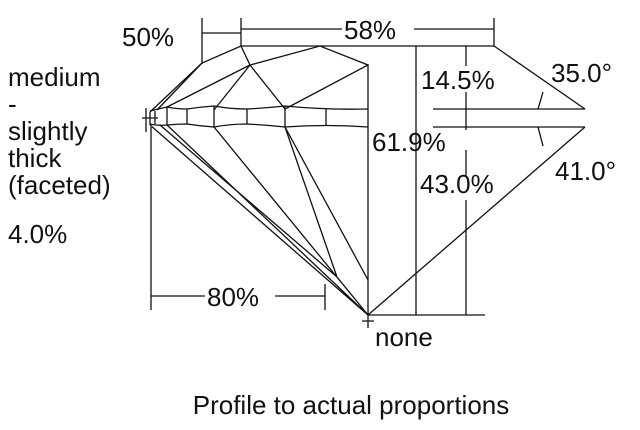 The width and height of the screenshot is (640, 430). Describe the element at coordinates (37, 234) in the screenshot. I see `svg-text: 4.0%` at that location.